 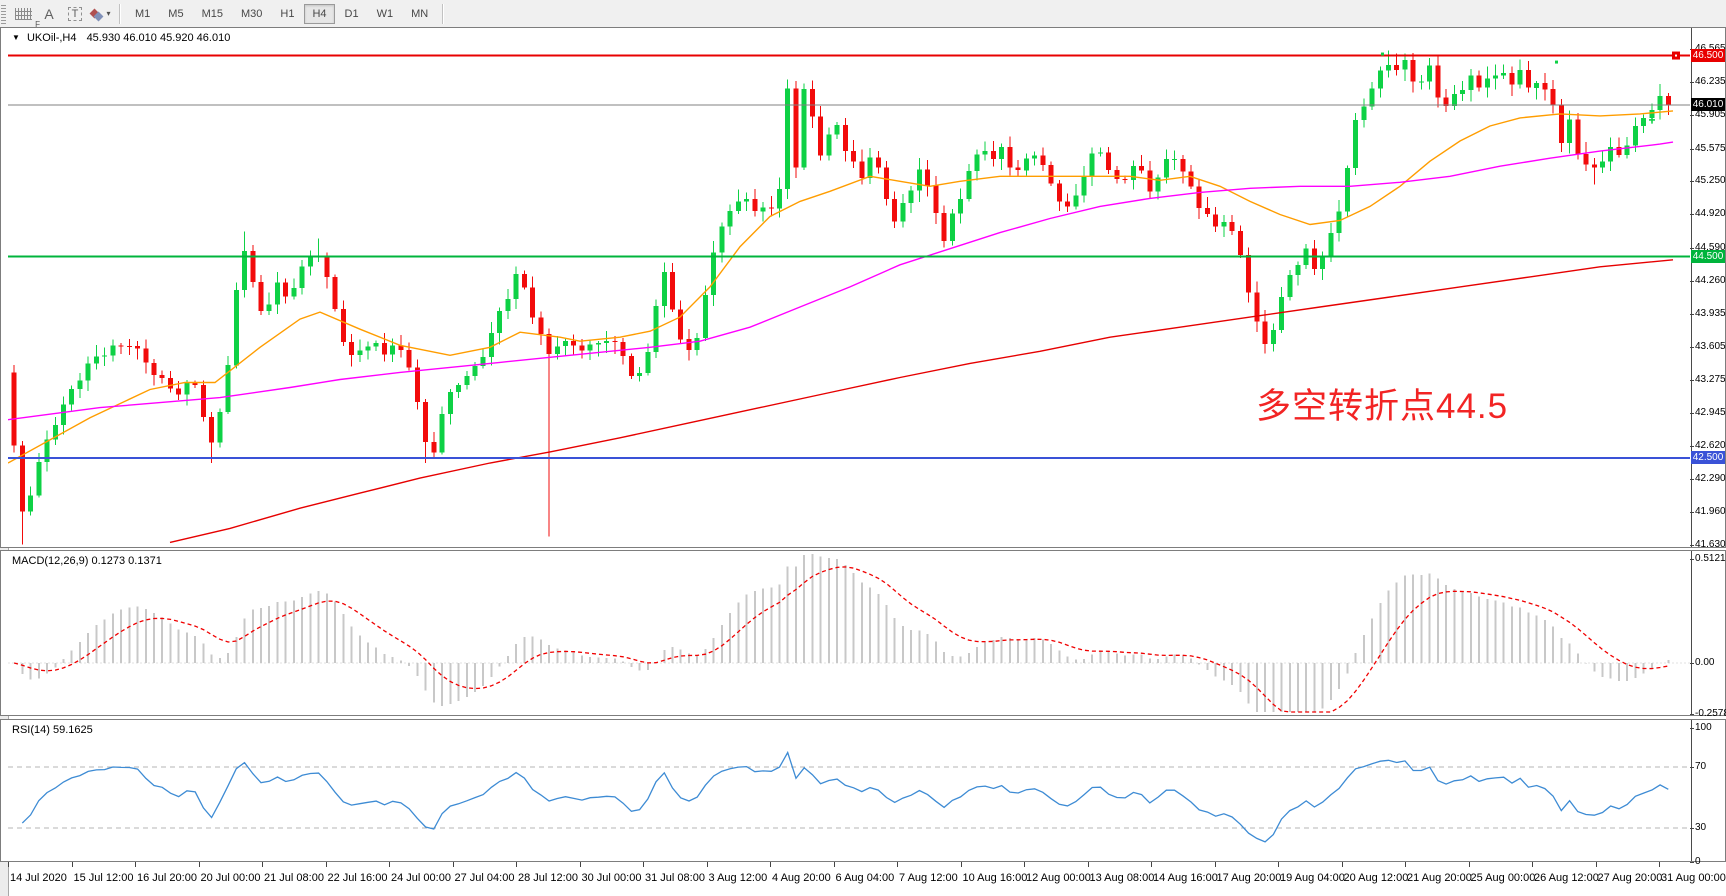 What do you see at coordinates (1710, 214) in the screenshot?
I see `price-tick-label: 44.920` at bounding box center [1710, 214].